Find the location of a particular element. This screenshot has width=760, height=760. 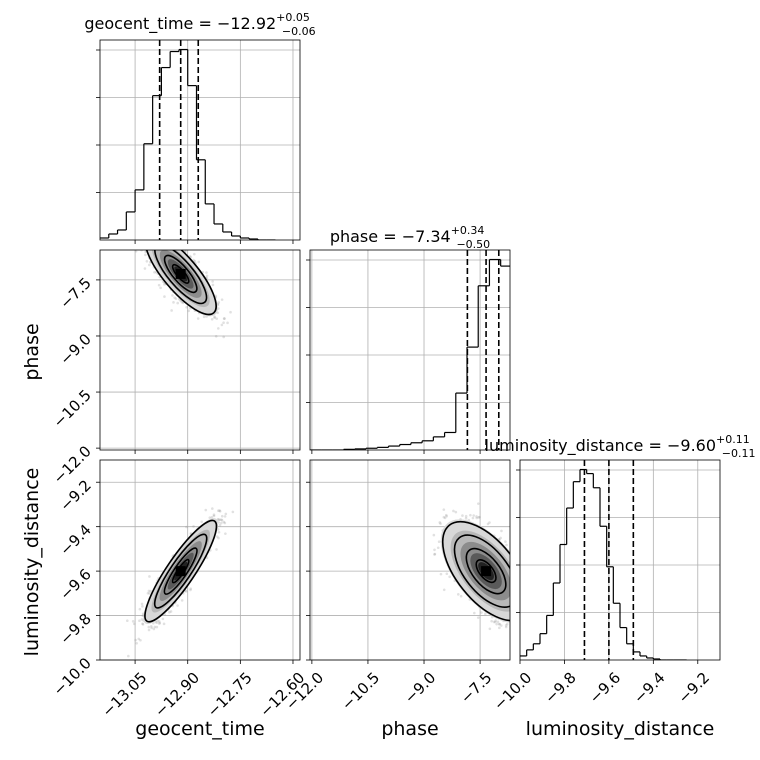

title-geocent-time: geocent_time = −12.92+0.05 −0.06 is located at coordinates (199, 24).